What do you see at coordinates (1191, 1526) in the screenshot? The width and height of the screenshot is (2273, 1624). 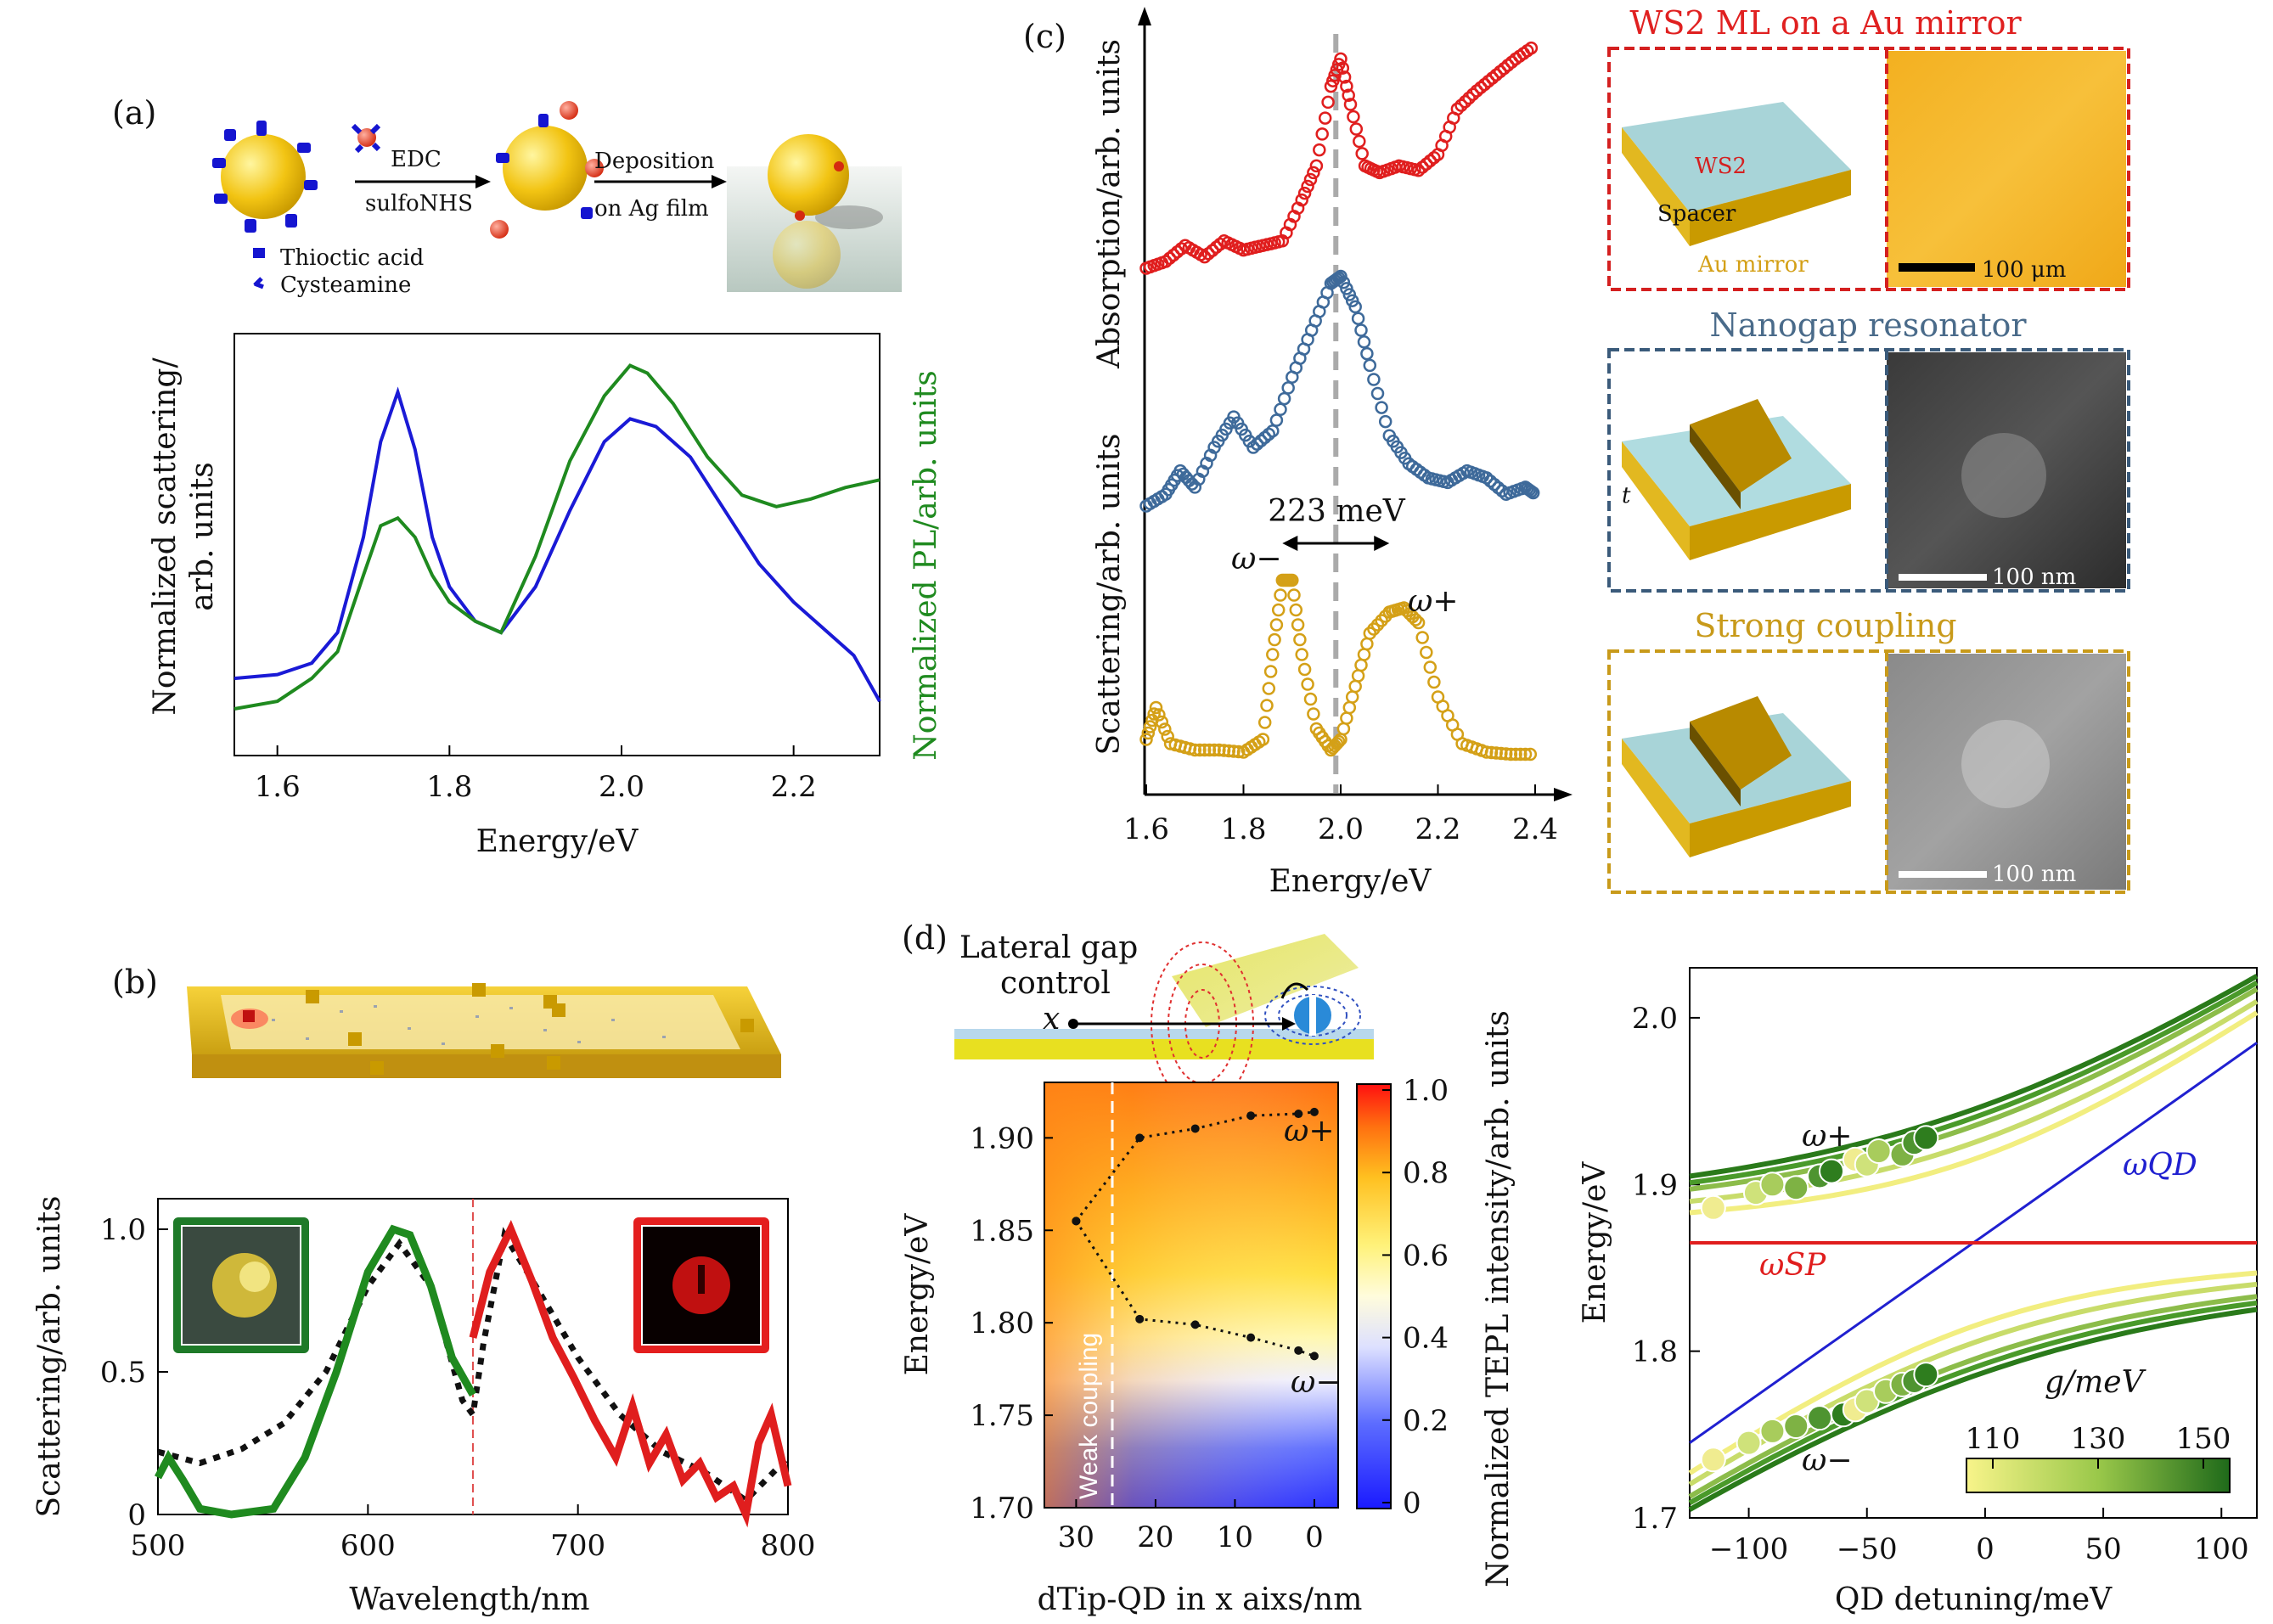 I see `x-ticks-dmap: 30 20 10 0` at bounding box center [1191, 1526].